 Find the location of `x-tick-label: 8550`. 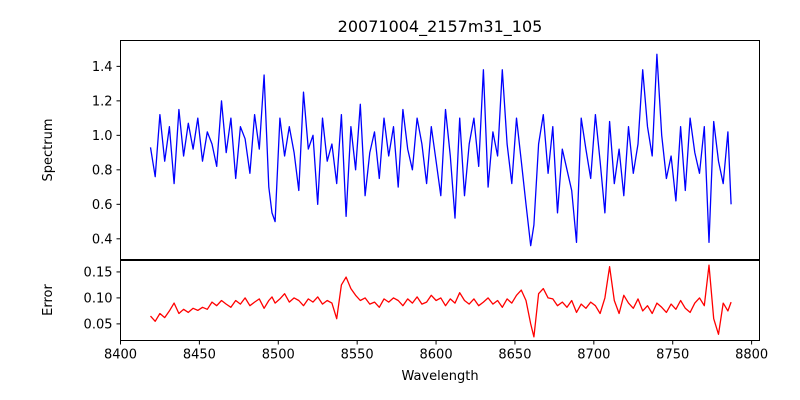

x-tick-label: 8550 is located at coordinates (357, 355).